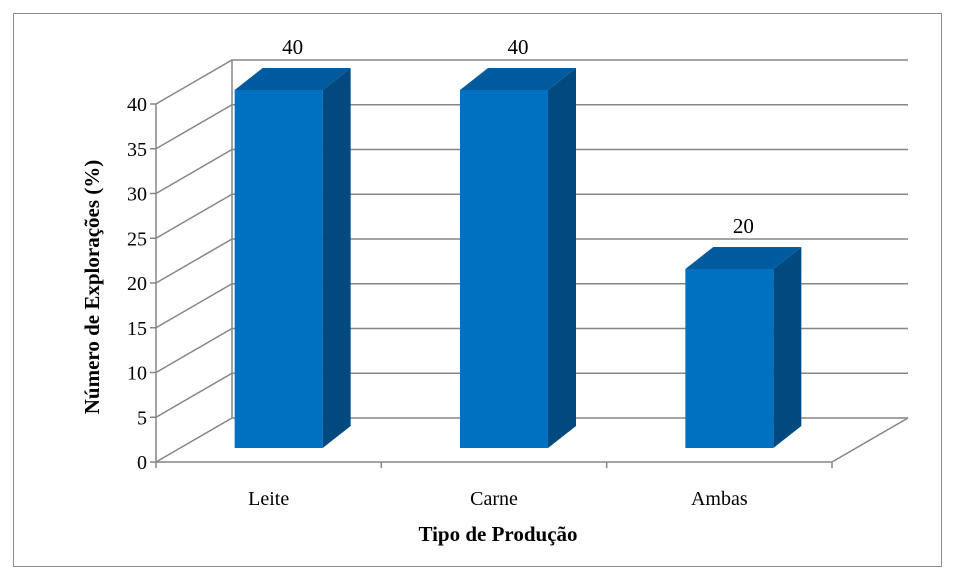 This screenshot has height=580, width=955. I want to click on y-tick-label: 15, so click(137, 329).